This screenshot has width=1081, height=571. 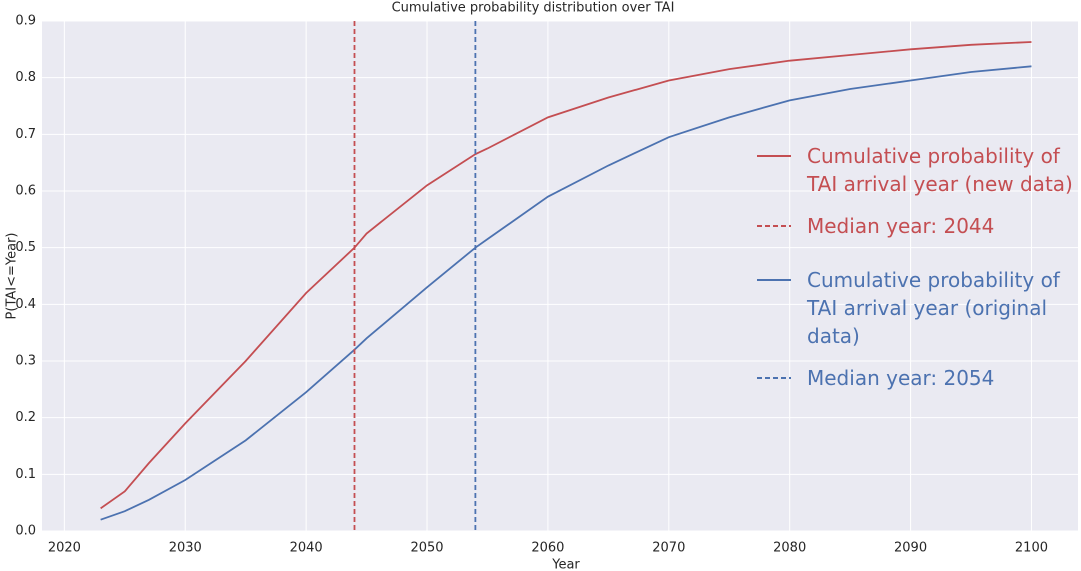 What do you see at coordinates (25, 304) in the screenshot?
I see `y-tick-label: 0.4` at bounding box center [25, 304].